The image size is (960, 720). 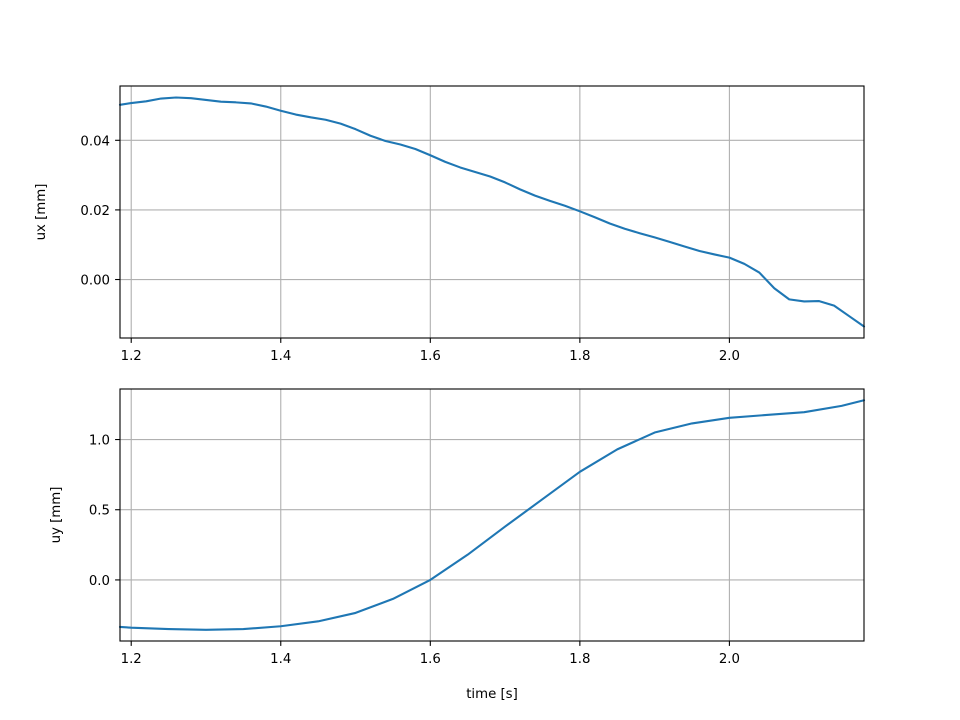 What do you see at coordinates (579, 659) in the screenshot?
I see `bottom-x-tick-label: 1.8` at bounding box center [579, 659].